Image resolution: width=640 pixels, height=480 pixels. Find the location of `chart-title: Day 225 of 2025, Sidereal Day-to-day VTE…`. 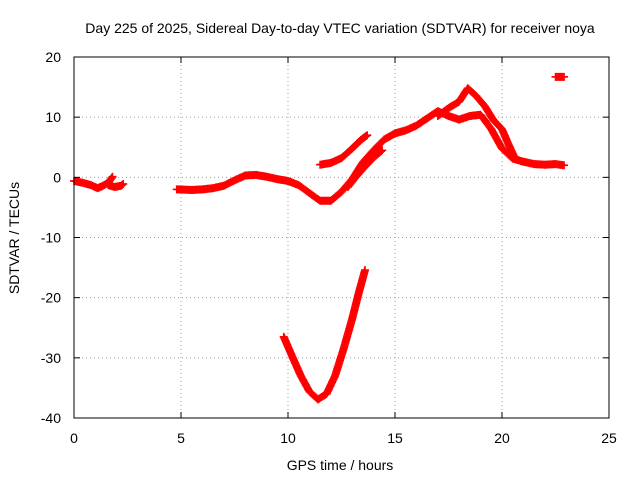

chart-title: Day 225 of 2025, Sidereal Day-to-day VTE… is located at coordinates (340, 28).